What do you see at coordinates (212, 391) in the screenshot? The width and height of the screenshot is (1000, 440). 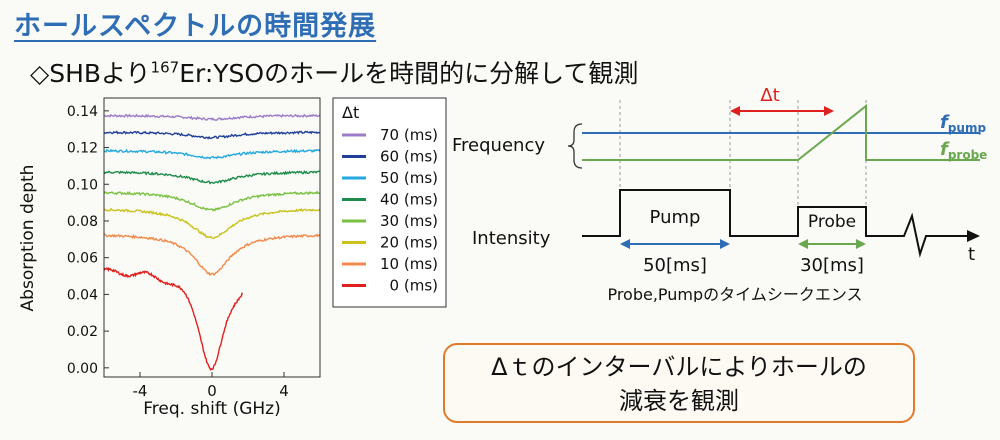 I see `x-tick-label: 0` at bounding box center [212, 391].